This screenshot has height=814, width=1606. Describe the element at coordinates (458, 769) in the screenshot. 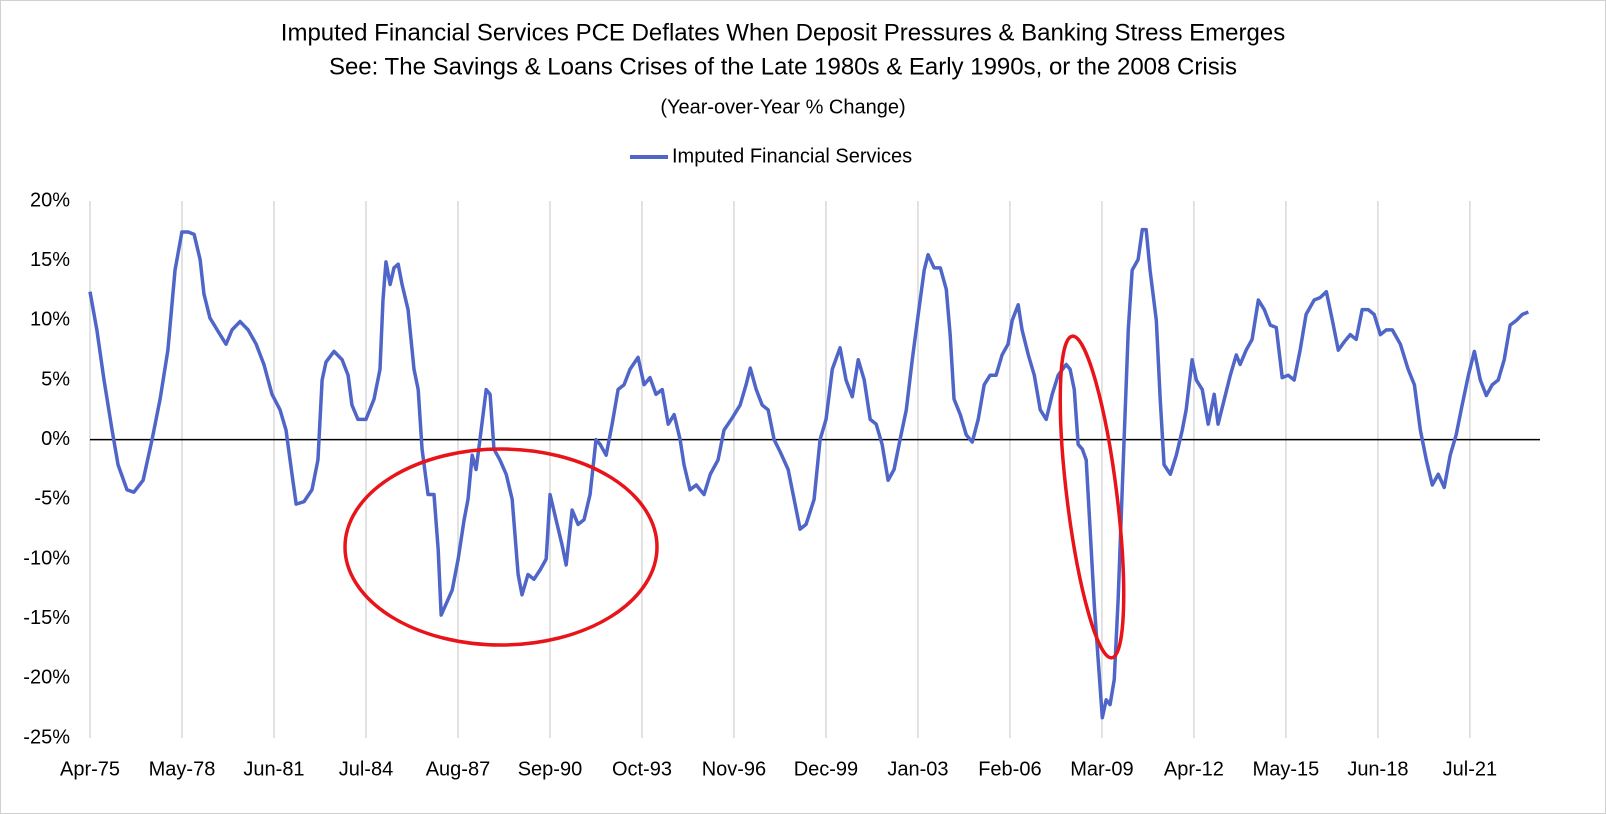

I see `x-tick-label: Aug-87` at that location.